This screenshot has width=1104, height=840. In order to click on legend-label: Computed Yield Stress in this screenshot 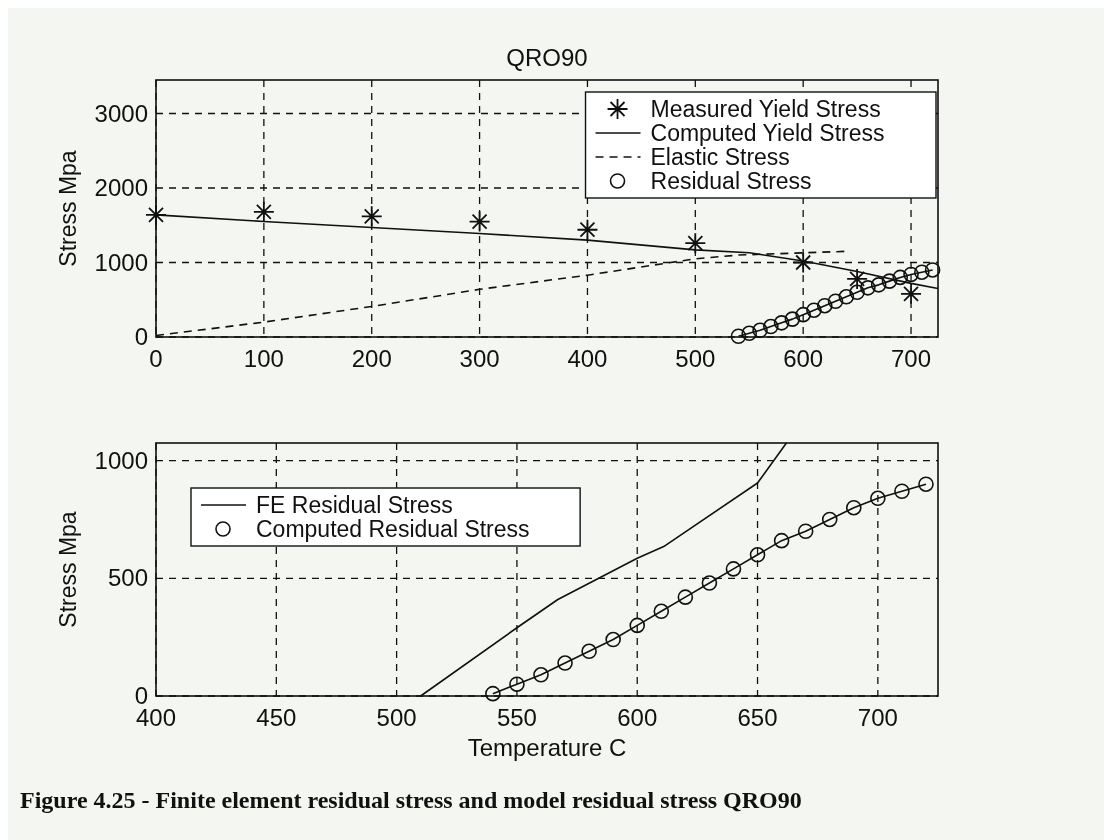, I will do `click(767, 133)`.